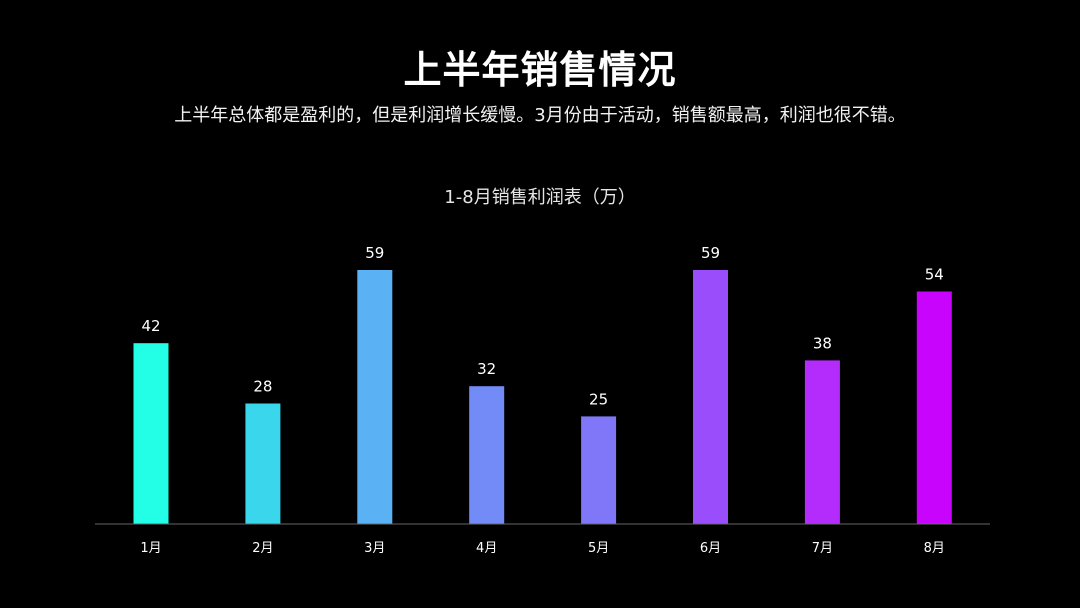 The image size is (1080, 608). Describe the element at coordinates (150, 548) in the screenshot. I see `category-label-1: 1月` at that location.